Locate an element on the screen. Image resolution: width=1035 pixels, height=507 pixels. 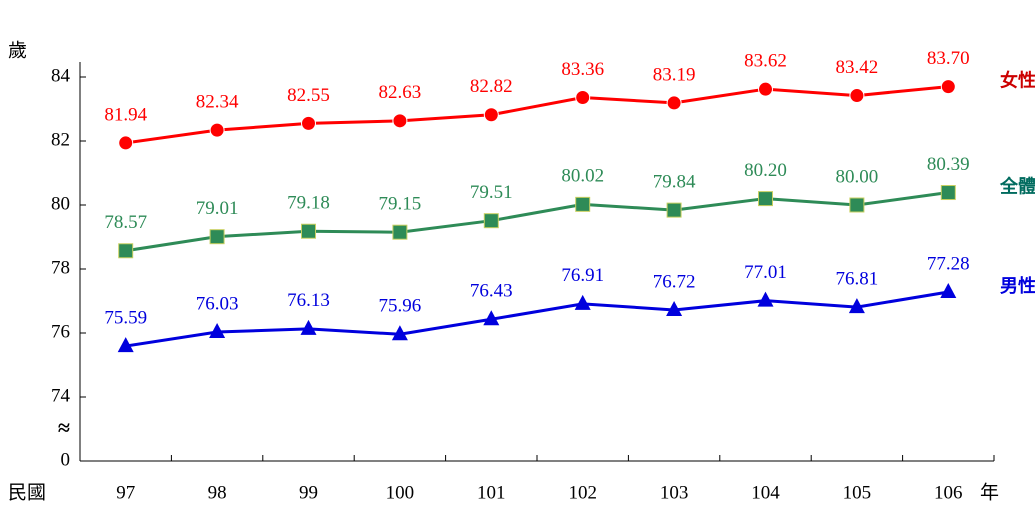
x-tick-label: 100 is located at coordinates (400, 492).